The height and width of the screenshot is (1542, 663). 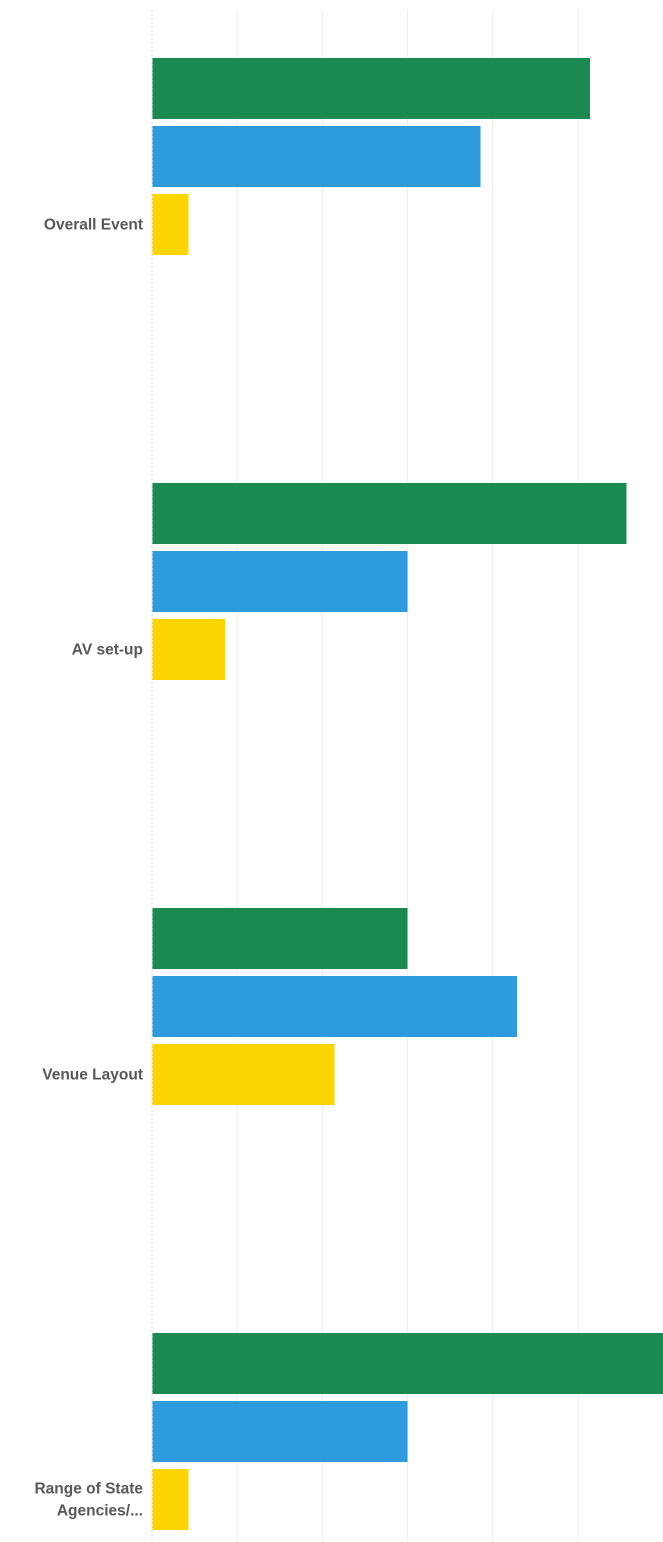 I want to click on category-label: AV set-up, so click(x=107, y=650).